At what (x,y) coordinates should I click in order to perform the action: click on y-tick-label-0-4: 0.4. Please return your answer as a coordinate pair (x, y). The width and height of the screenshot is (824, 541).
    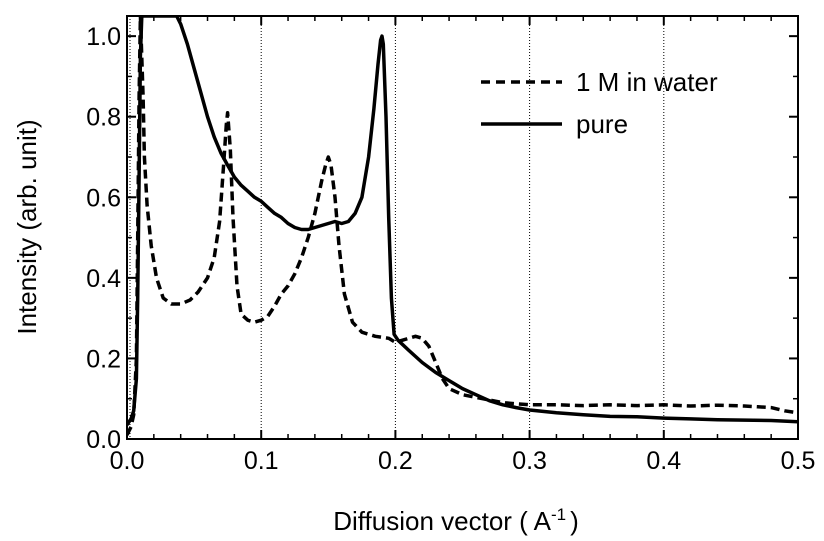
    Looking at the image, I should click on (103, 279).